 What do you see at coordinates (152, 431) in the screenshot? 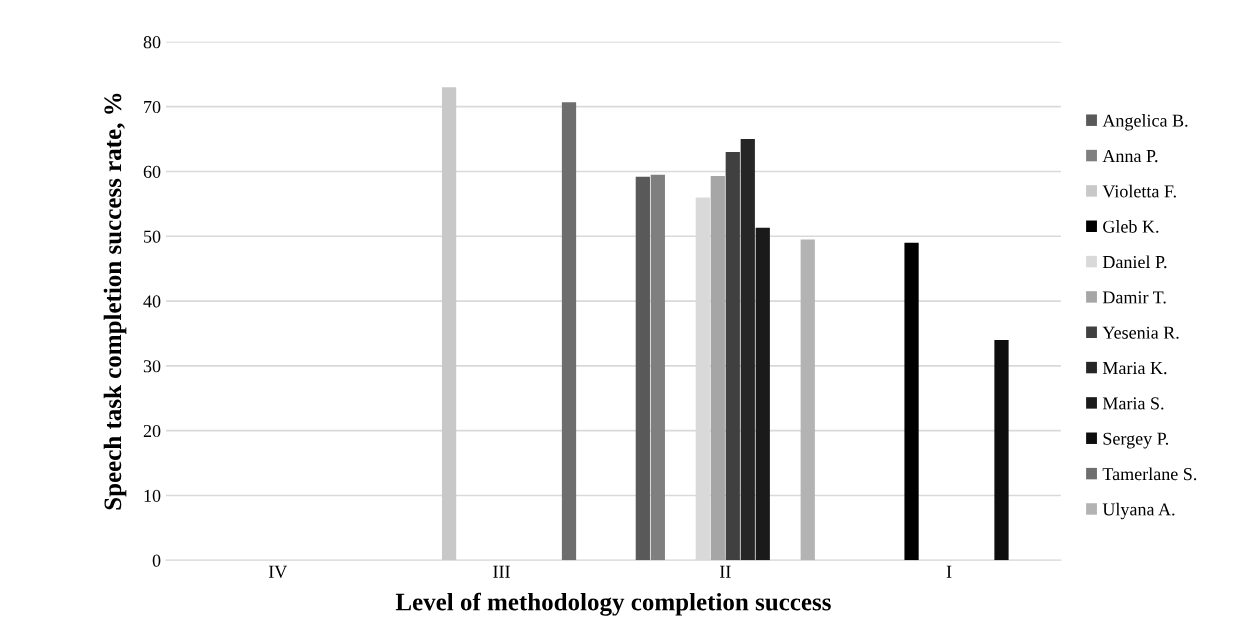
I see `y-tick-label: 20` at bounding box center [152, 431].